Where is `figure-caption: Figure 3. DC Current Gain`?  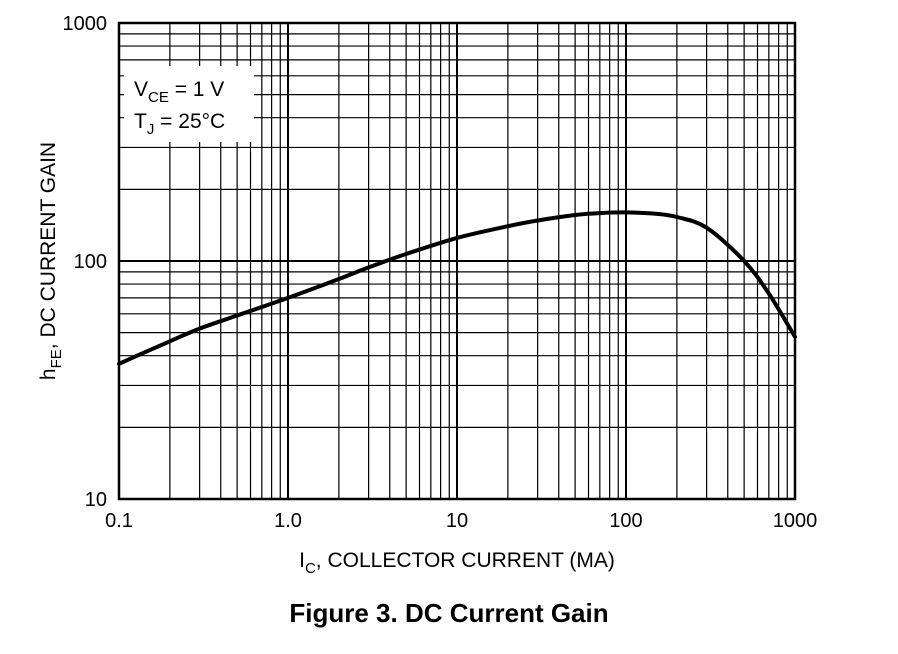 figure-caption: Figure 3. DC Current Gain is located at coordinates (449, 613).